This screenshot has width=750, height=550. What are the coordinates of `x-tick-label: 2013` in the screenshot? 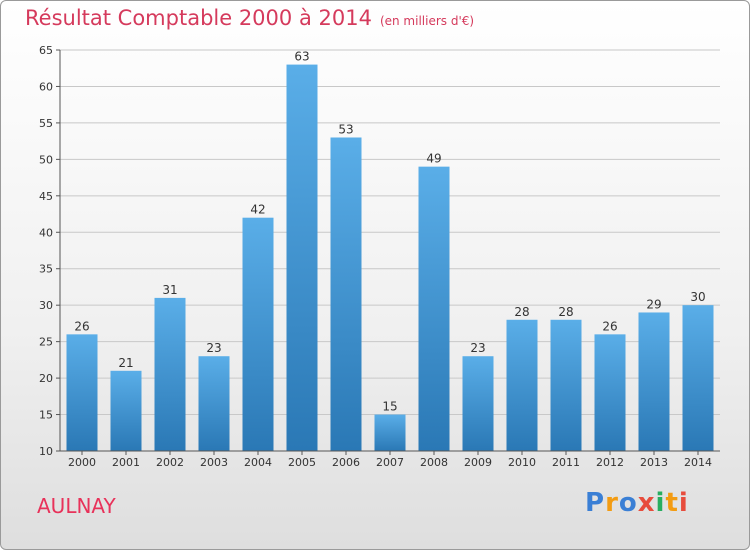 It's located at (654, 462).